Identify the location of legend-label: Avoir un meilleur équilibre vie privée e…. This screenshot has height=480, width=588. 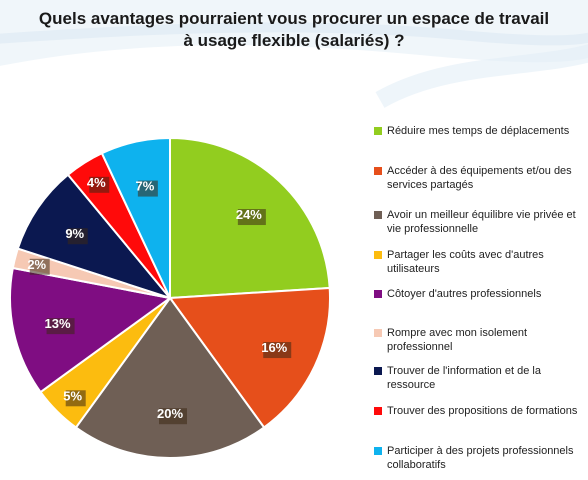
(481, 222).